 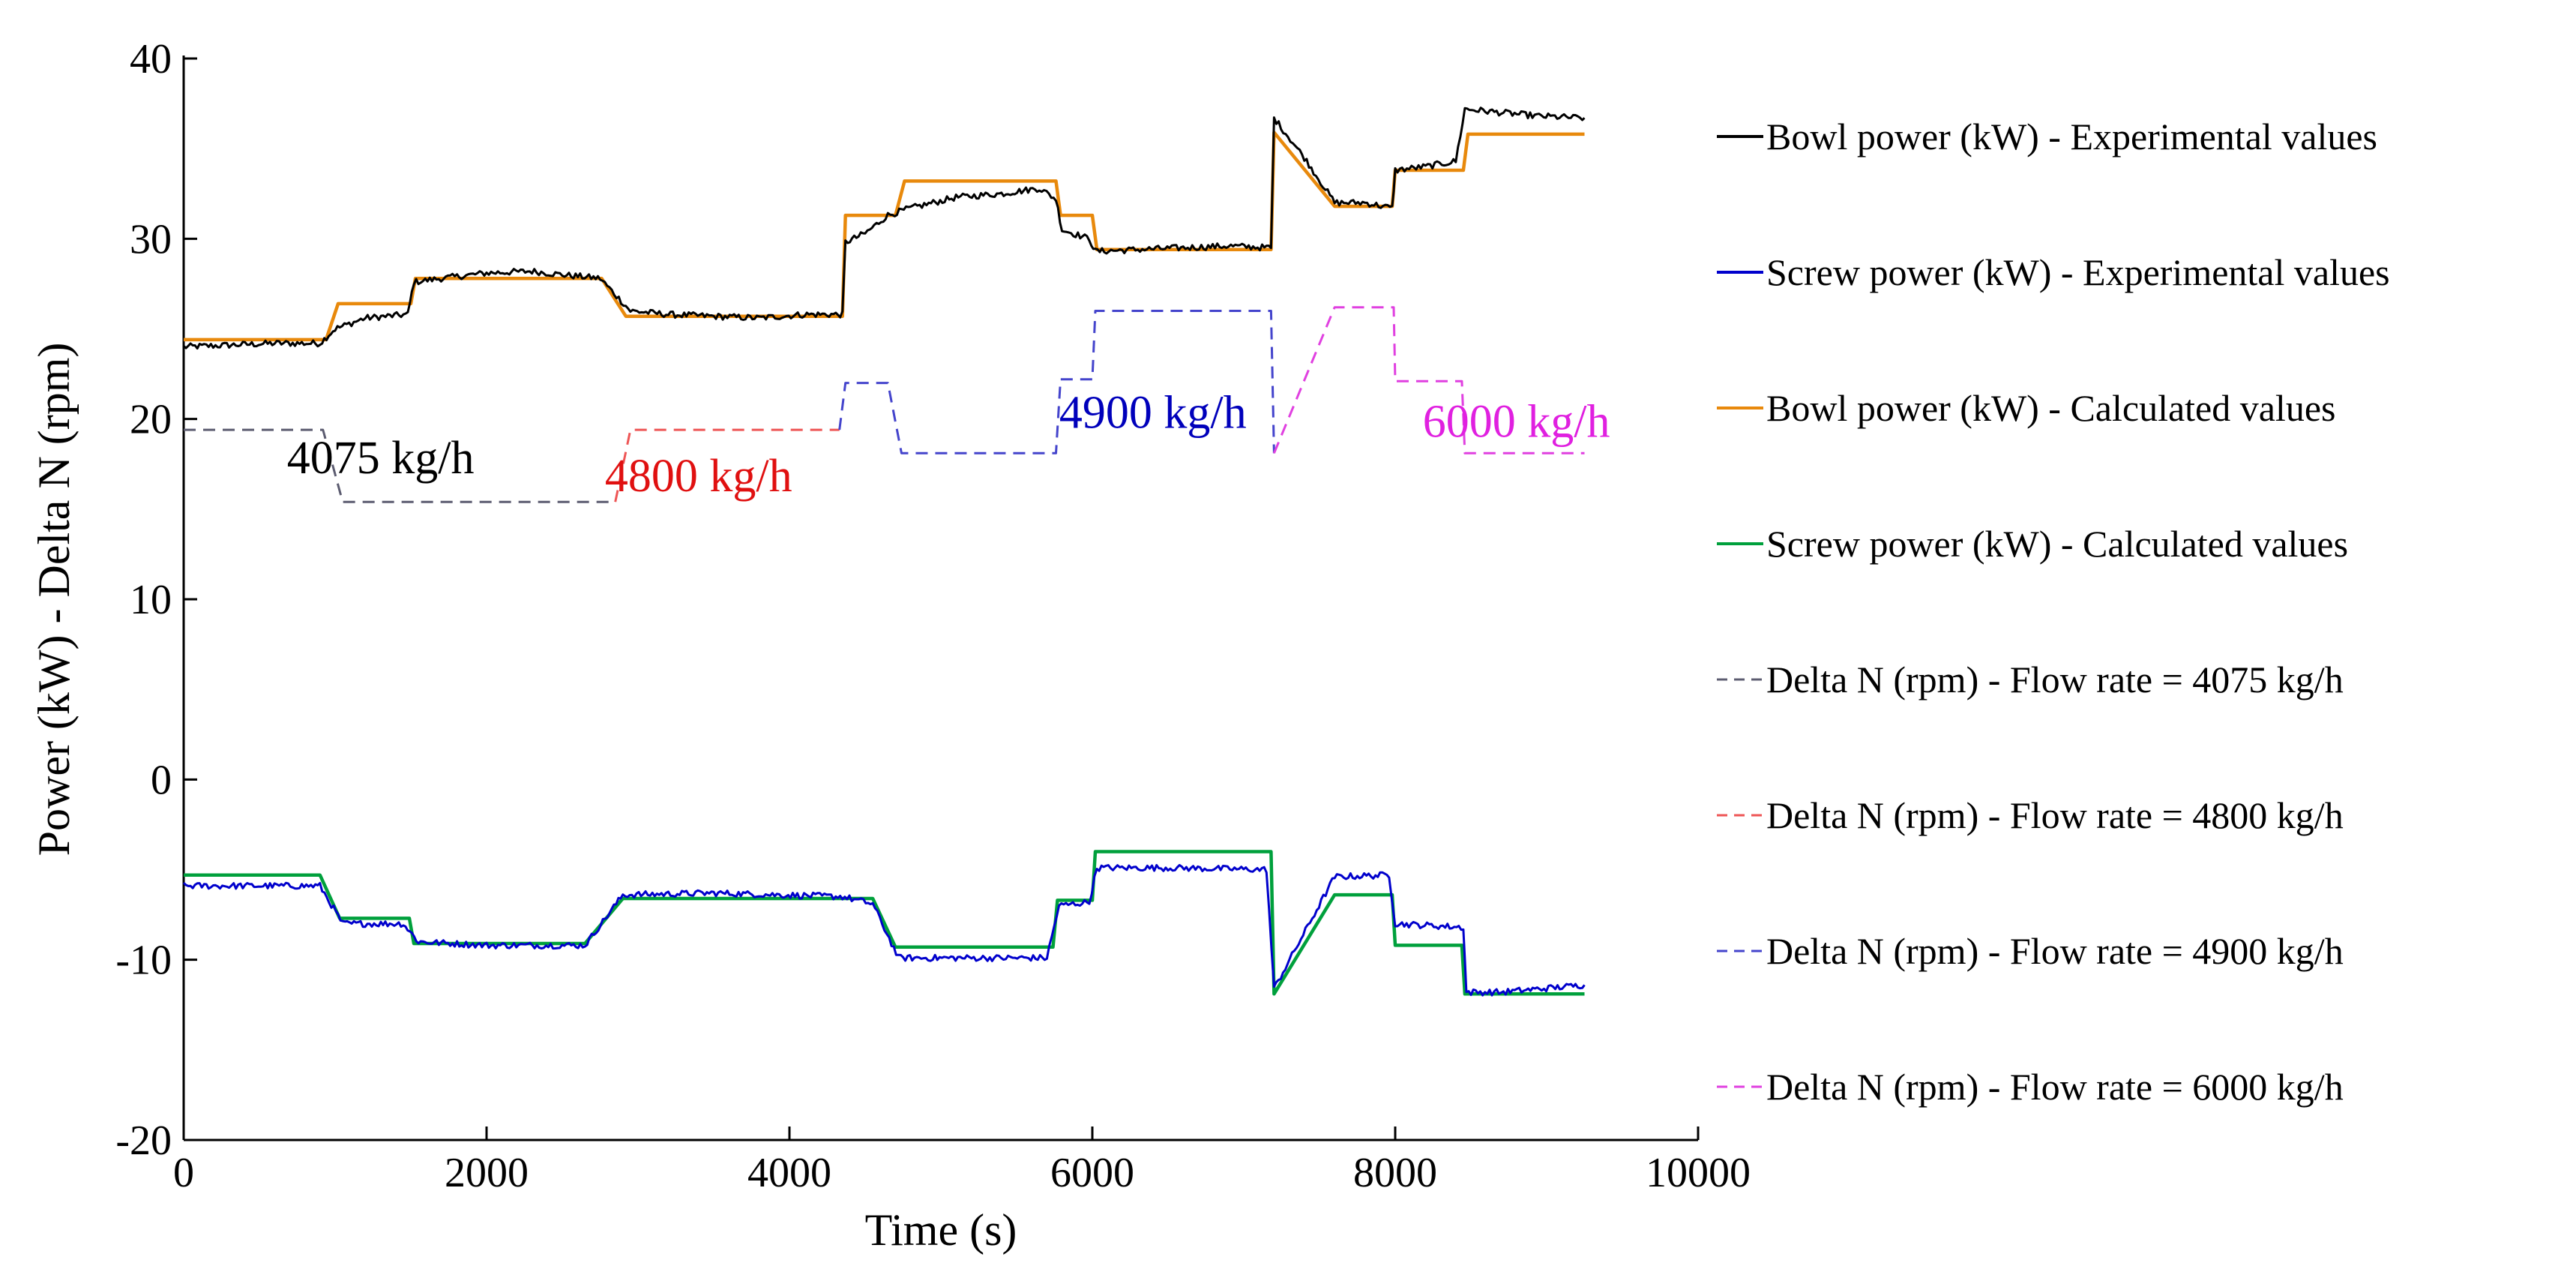 What do you see at coordinates (1517, 422) in the screenshot?
I see `annotation-label: 6000 kg/h` at bounding box center [1517, 422].